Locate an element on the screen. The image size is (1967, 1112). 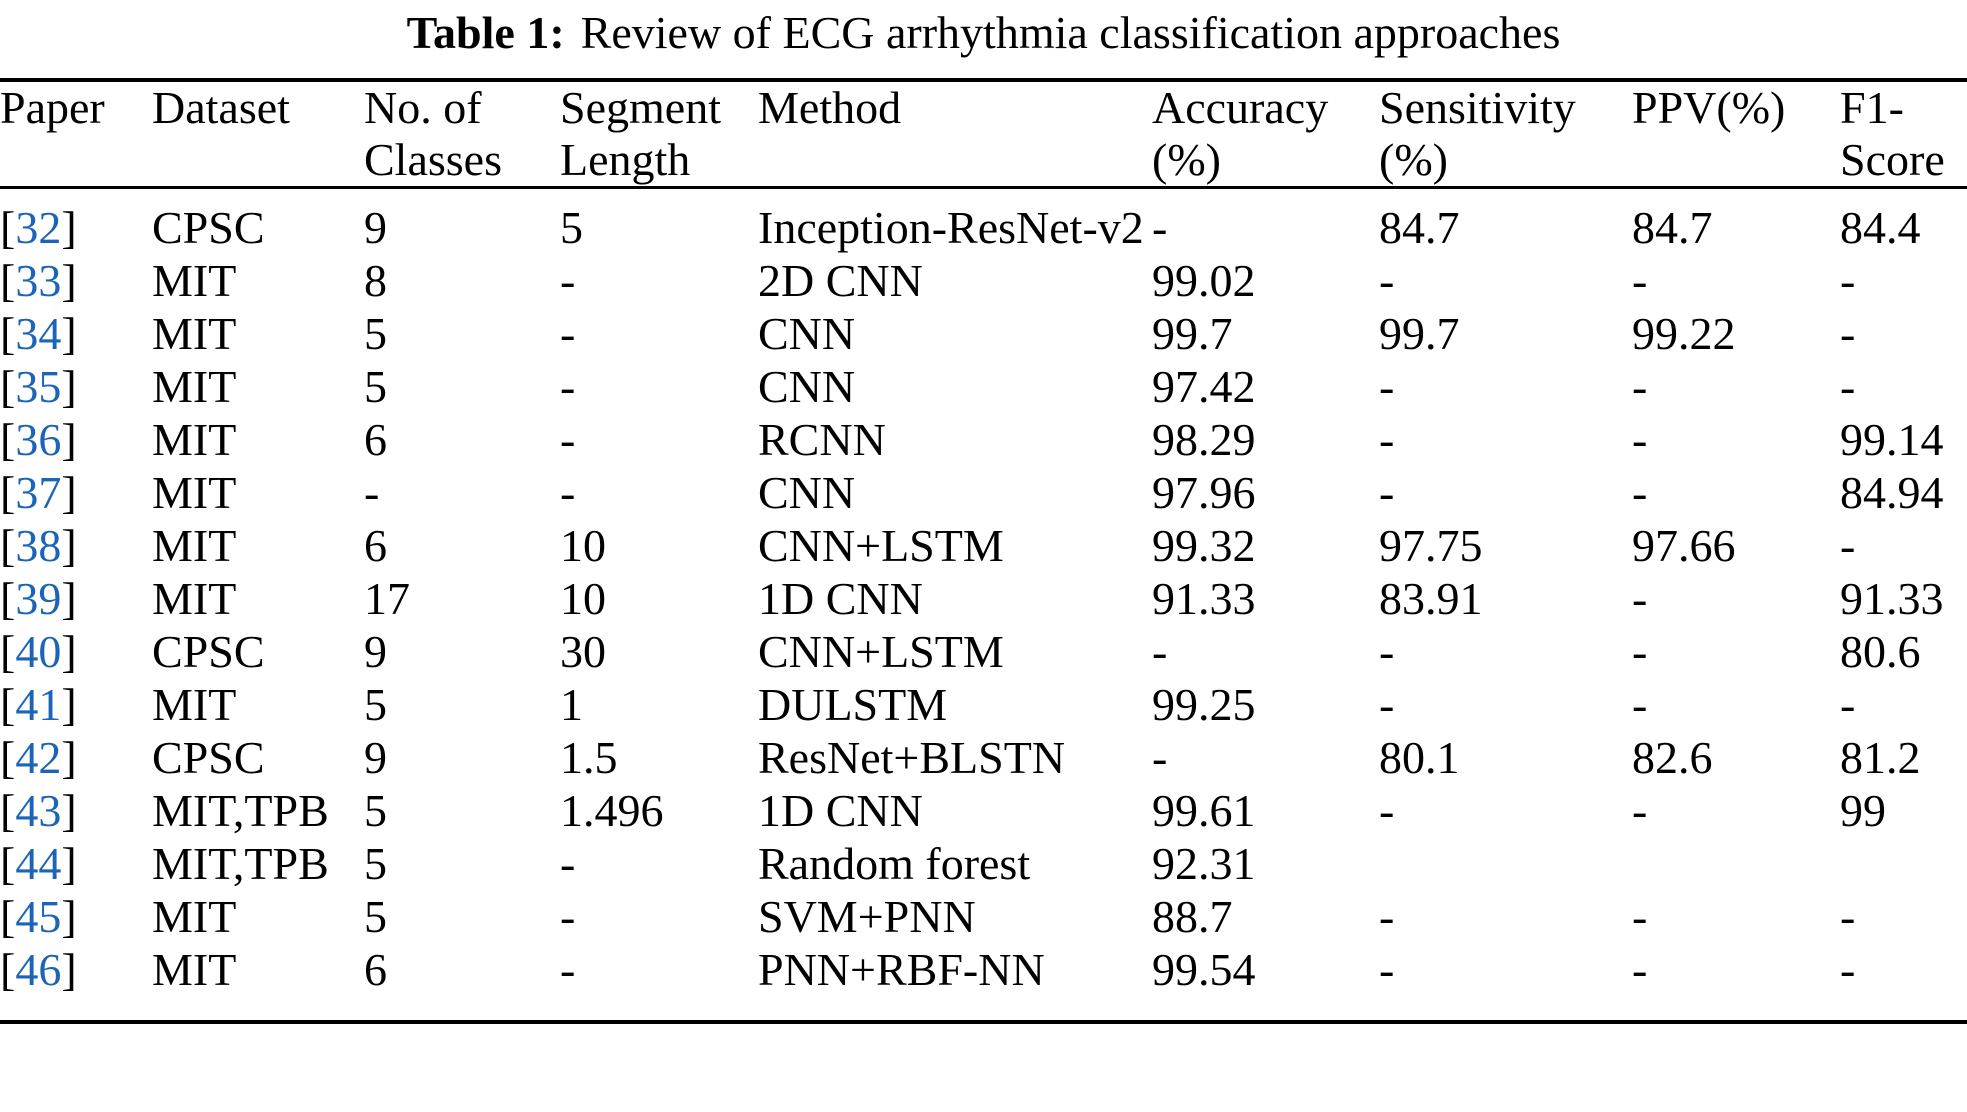
cell-segment-length: 30 is located at coordinates (583, 651).